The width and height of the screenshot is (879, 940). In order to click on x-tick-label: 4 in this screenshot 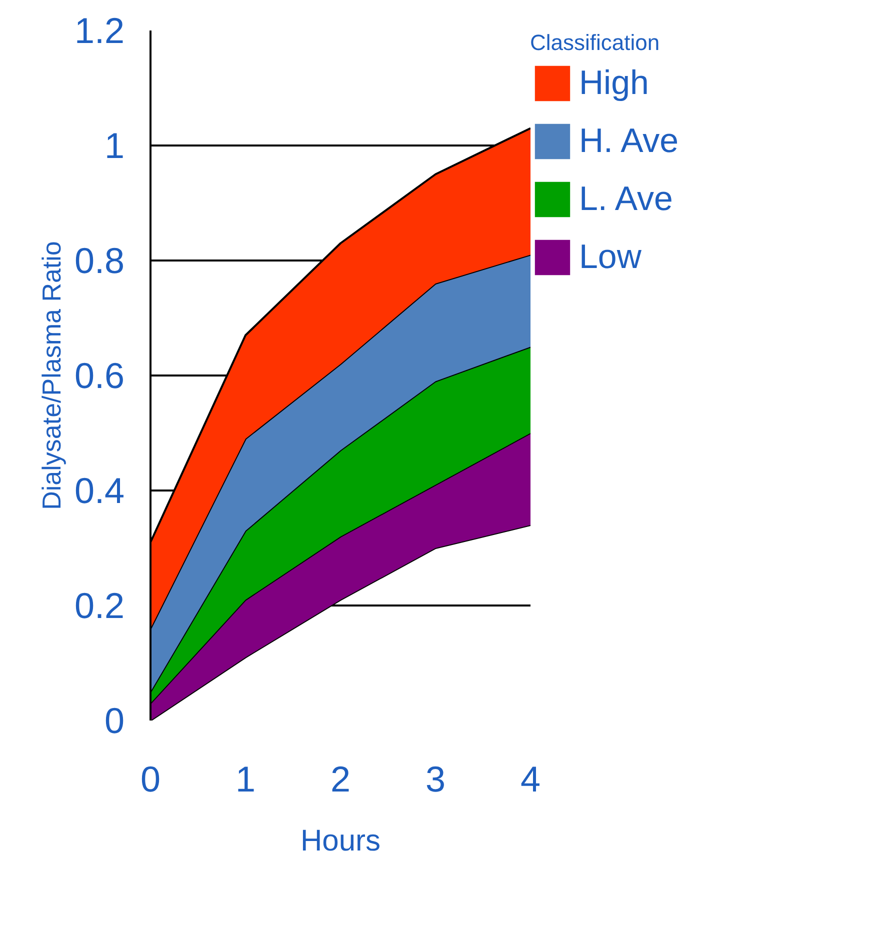, I will do `click(530, 779)`.